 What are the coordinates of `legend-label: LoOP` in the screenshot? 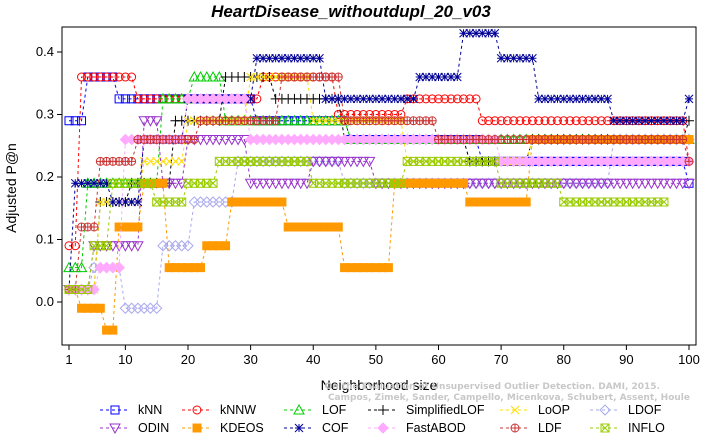 It's located at (554, 410).